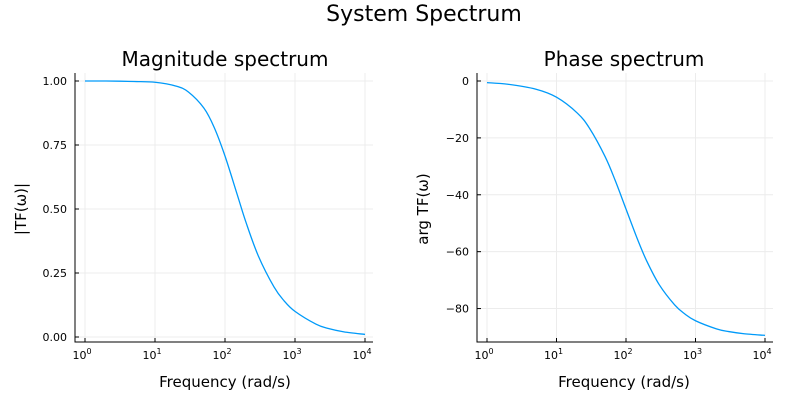 The image size is (800, 400). Describe the element at coordinates (81, 354) in the screenshot. I see `magnitude-plot-xtick-label: 10⁰` at that location.